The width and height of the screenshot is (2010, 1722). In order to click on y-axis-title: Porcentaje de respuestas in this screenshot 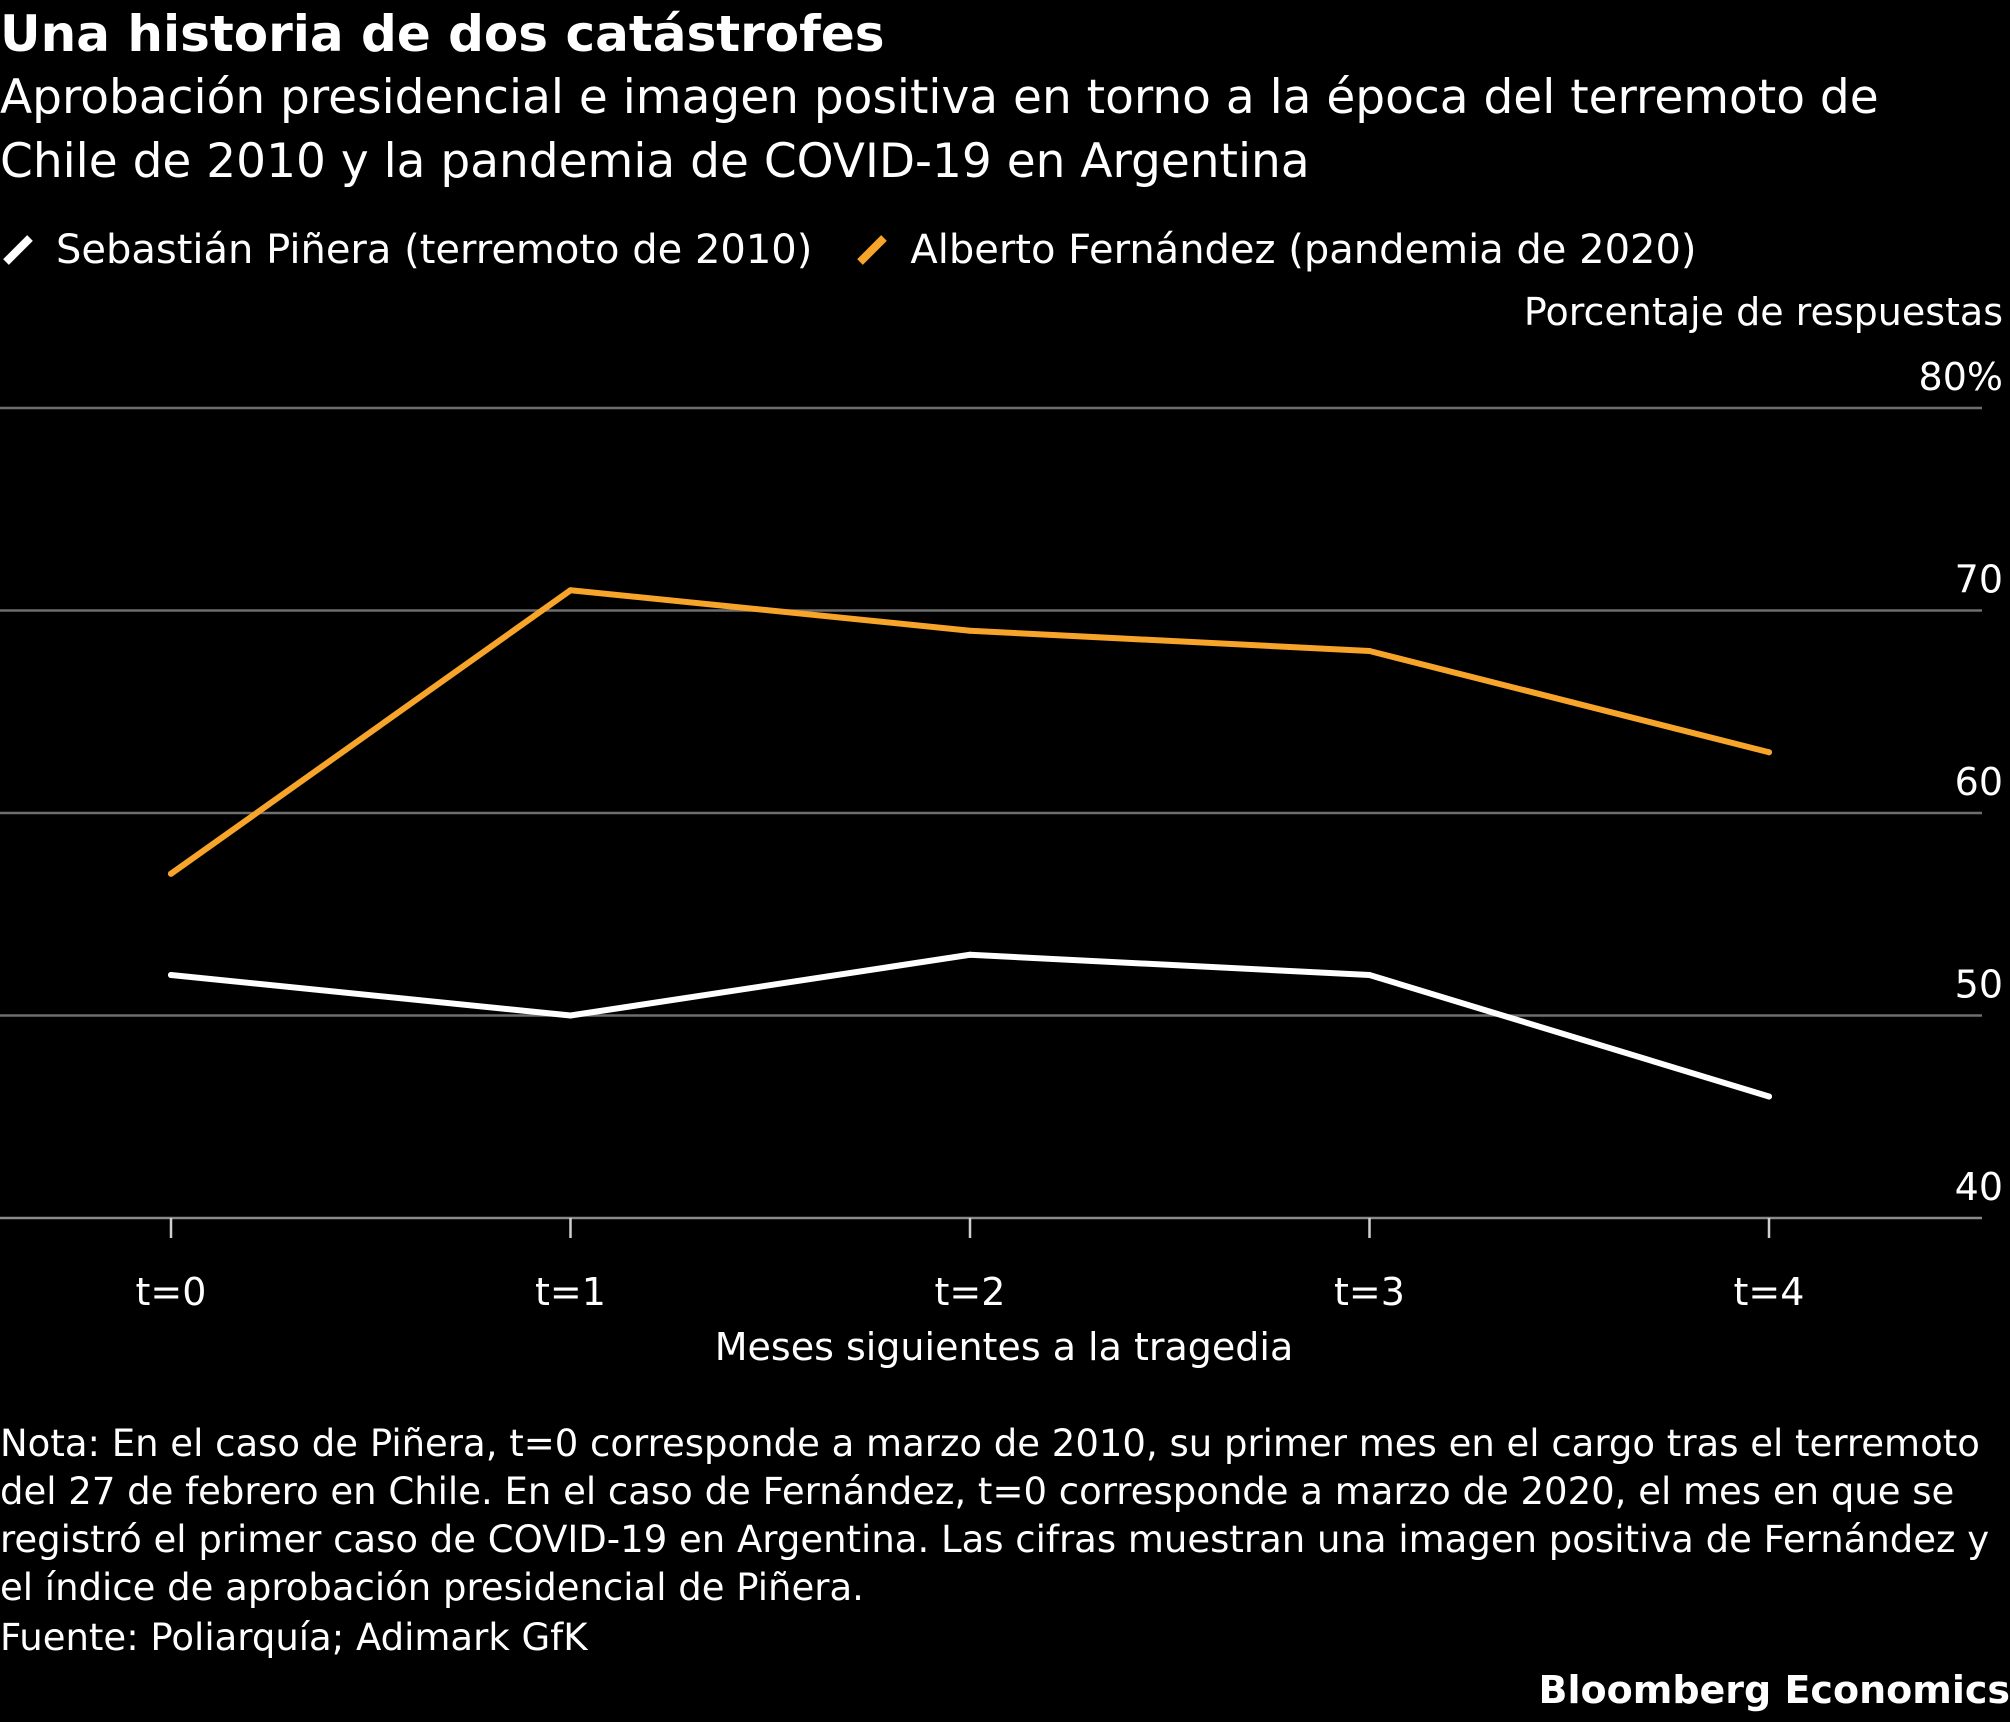, I will do `click(1763, 312)`.